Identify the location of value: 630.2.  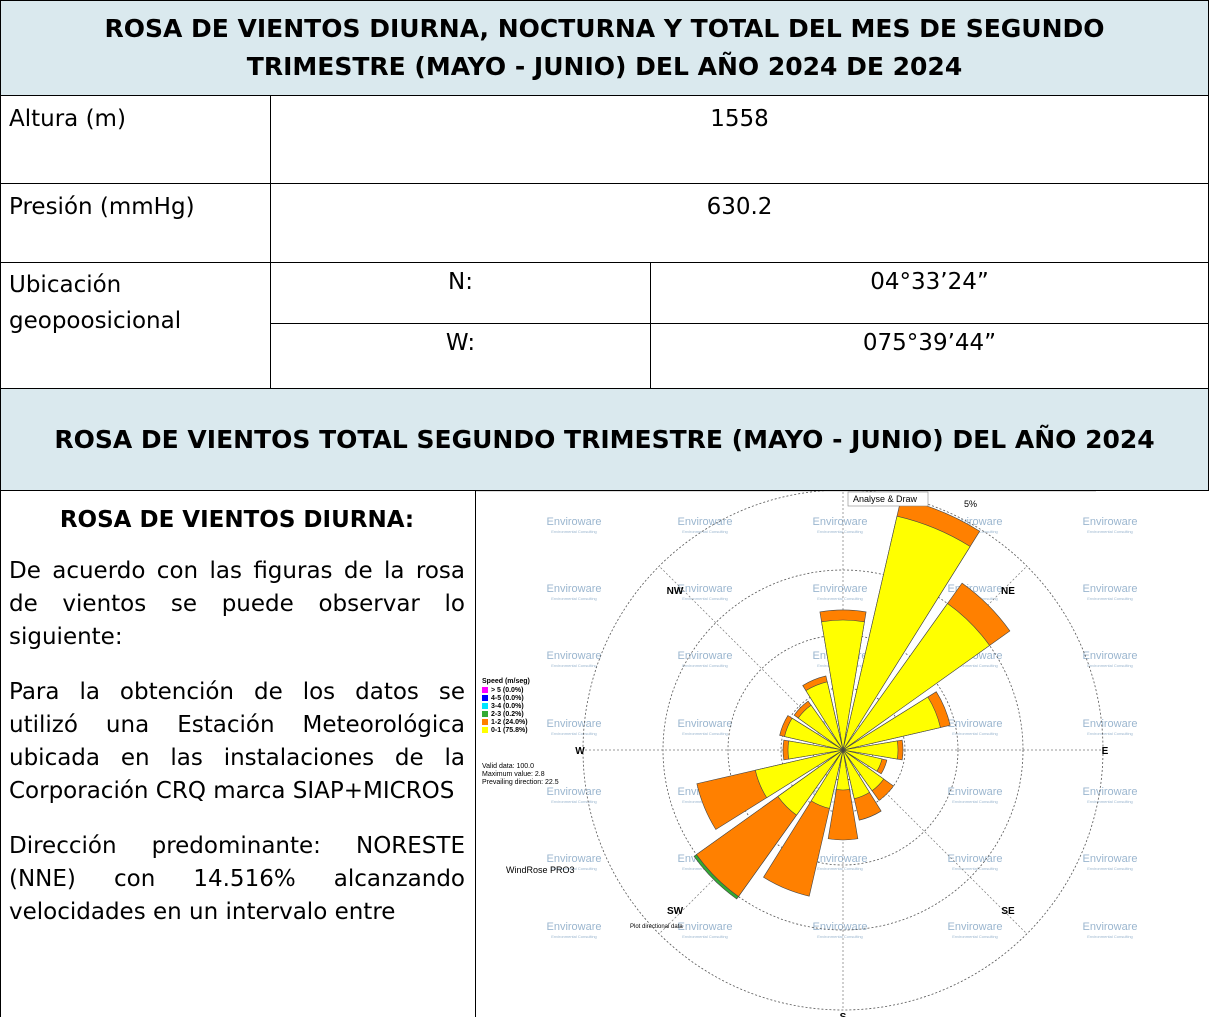
(739, 207).